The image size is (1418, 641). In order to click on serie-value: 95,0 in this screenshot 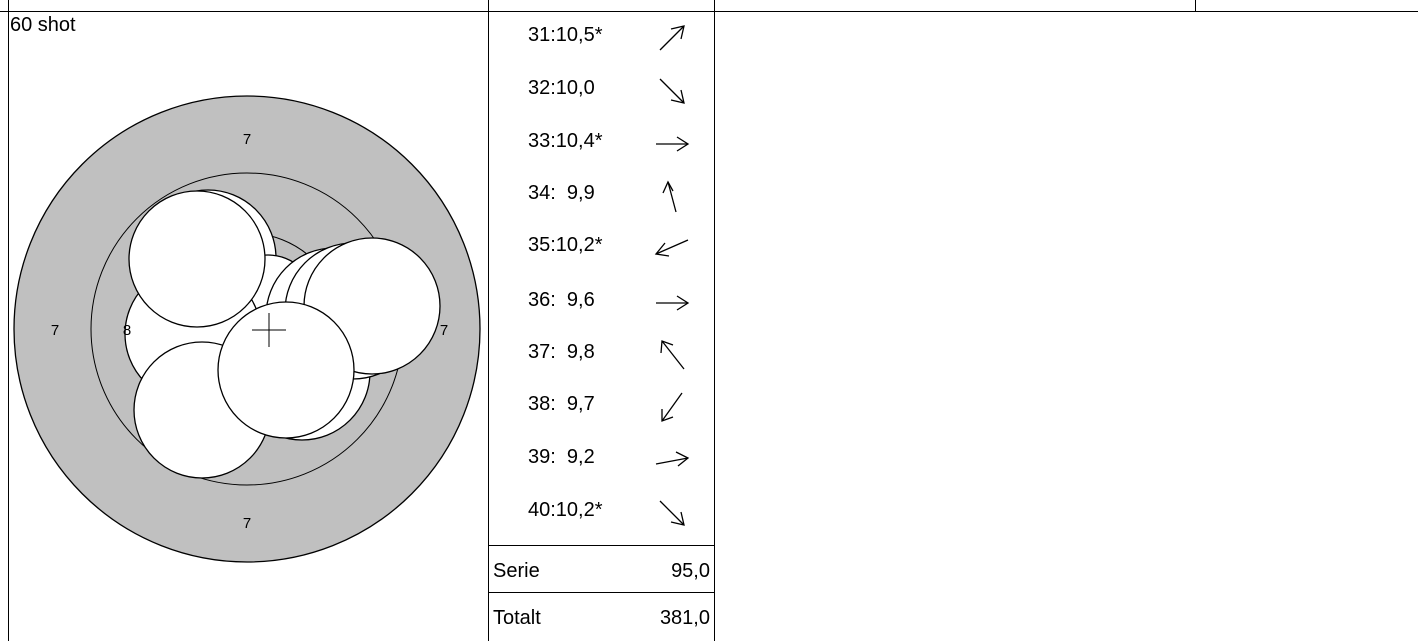, I will do `click(690, 571)`.